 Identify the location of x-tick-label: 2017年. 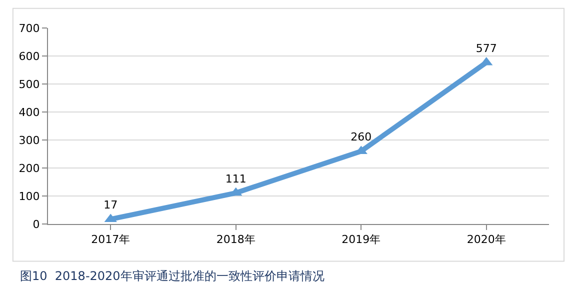
(110, 239).